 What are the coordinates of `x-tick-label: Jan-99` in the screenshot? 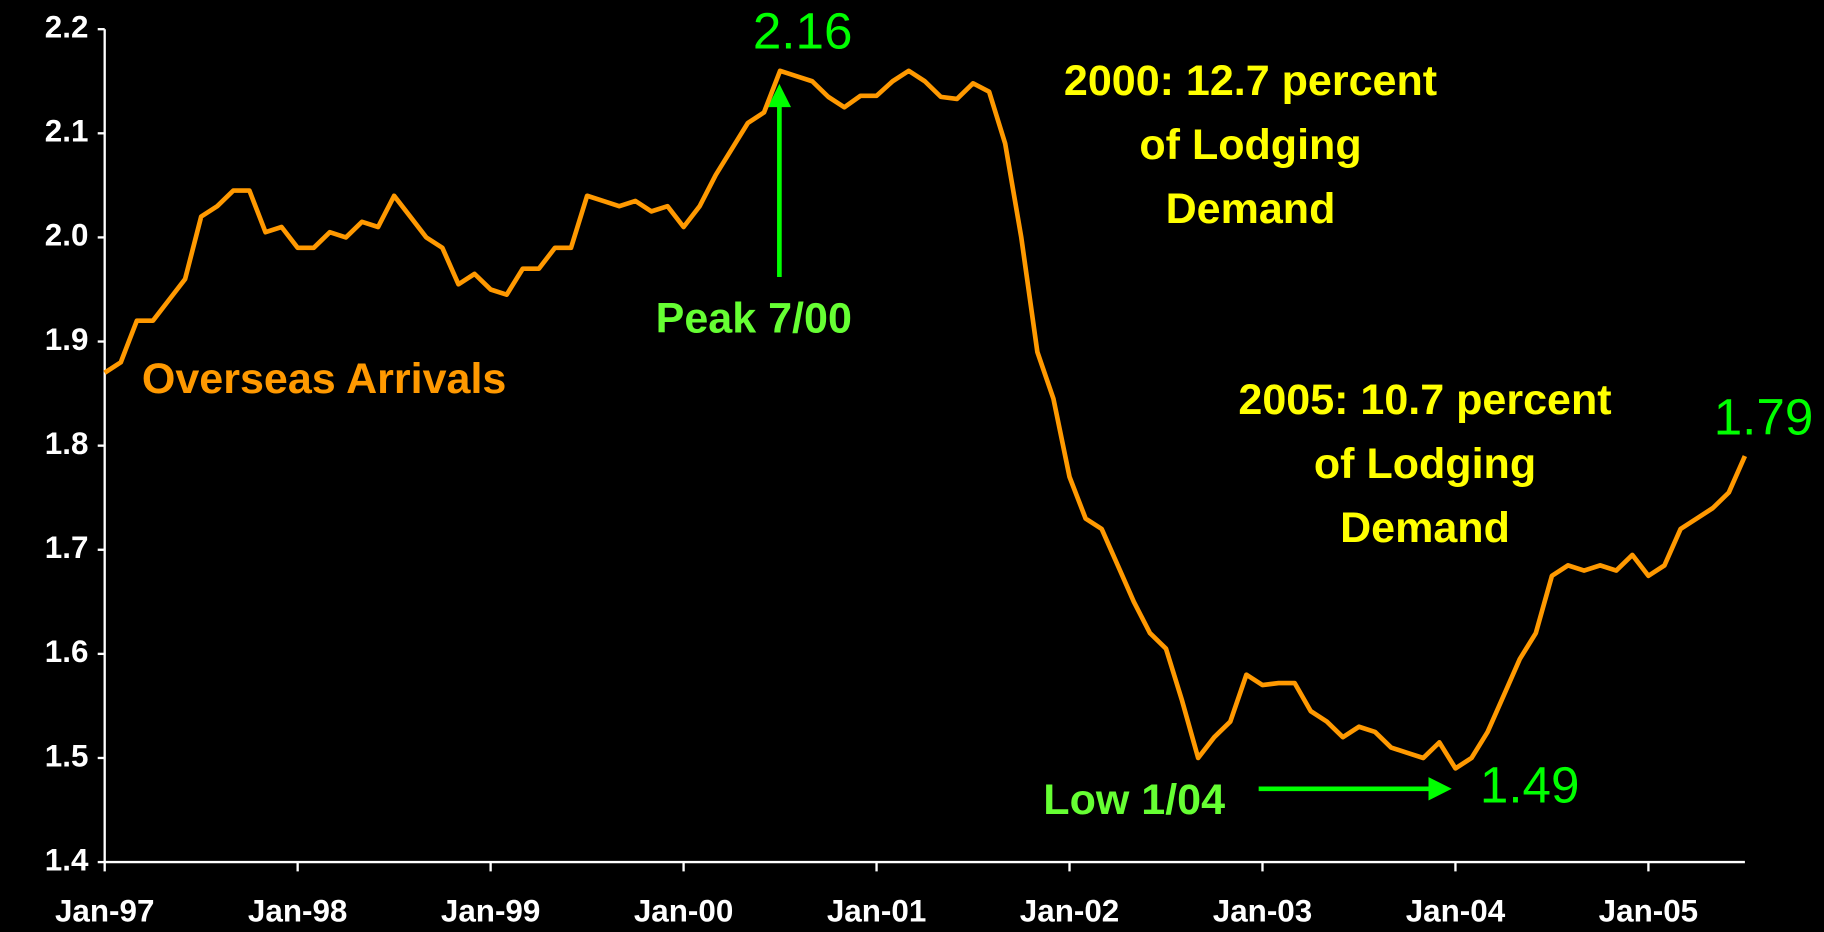 It's located at (490, 911).